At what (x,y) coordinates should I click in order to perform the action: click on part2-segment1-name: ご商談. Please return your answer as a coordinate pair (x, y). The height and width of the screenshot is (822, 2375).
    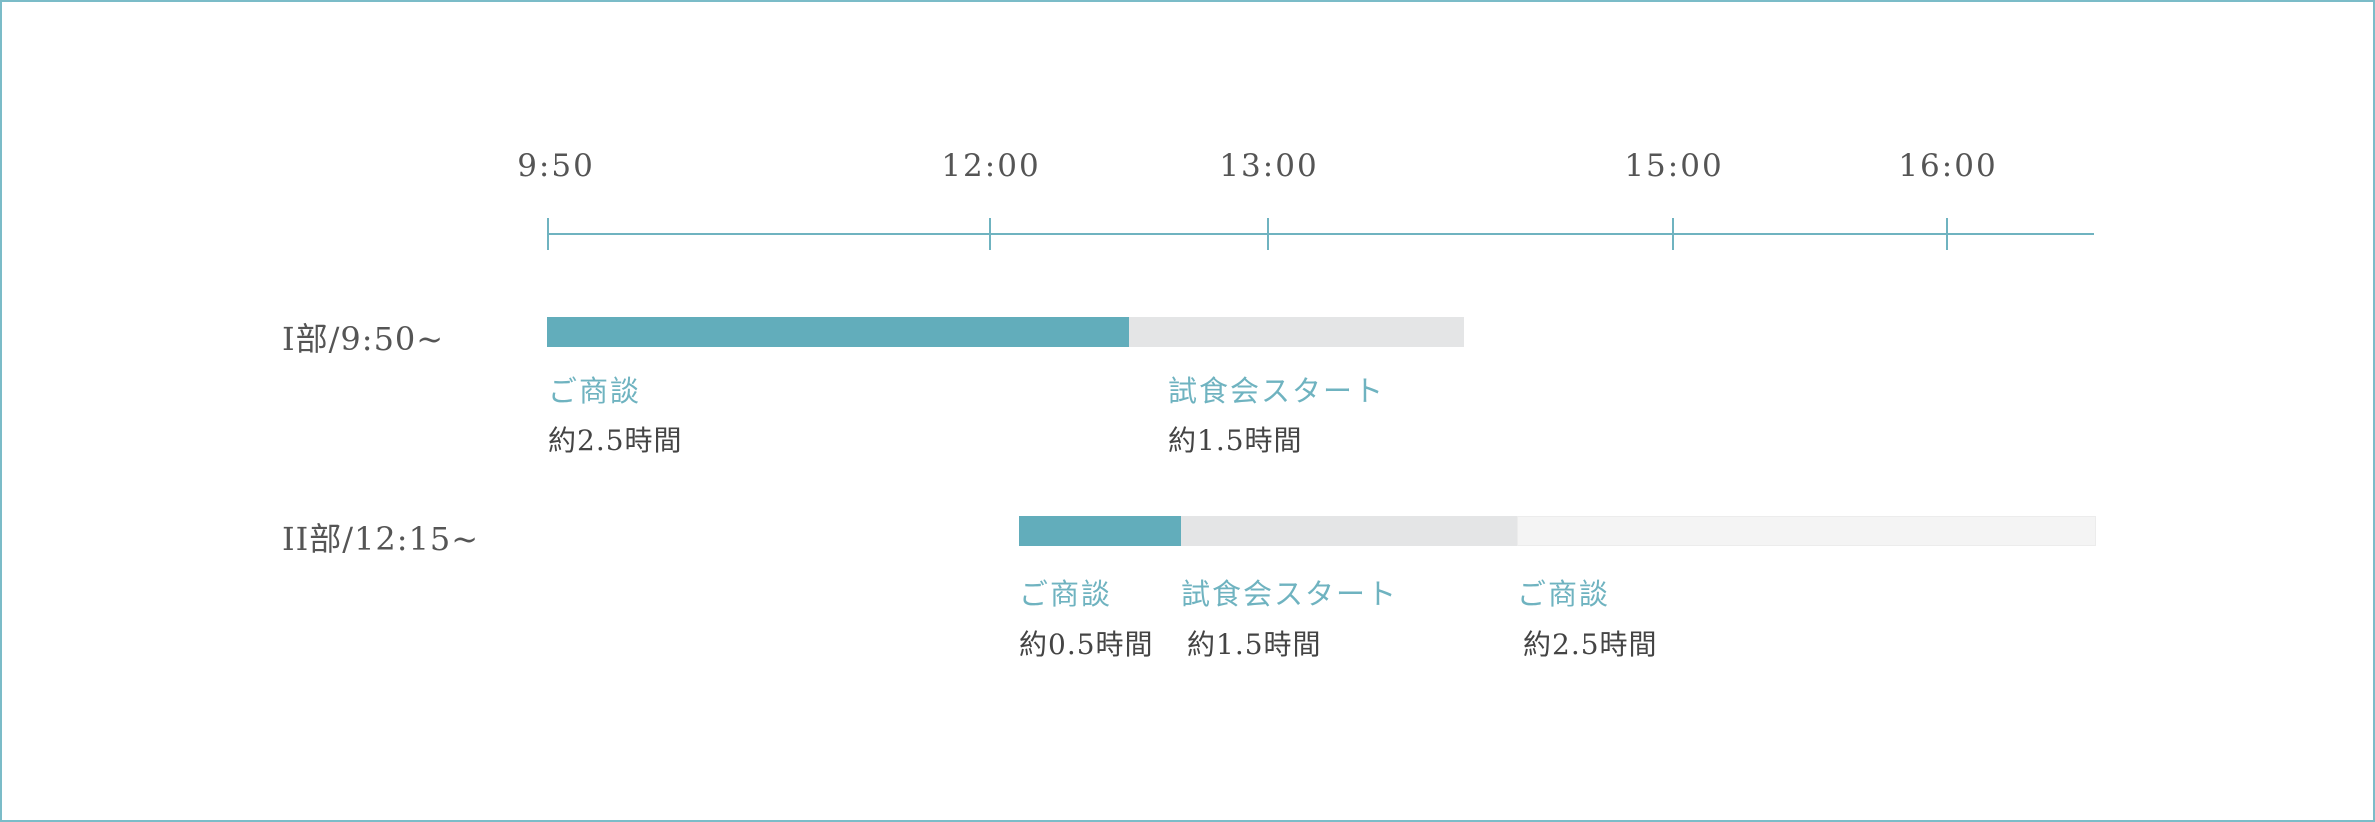
    Looking at the image, I should click on (1066, 594).